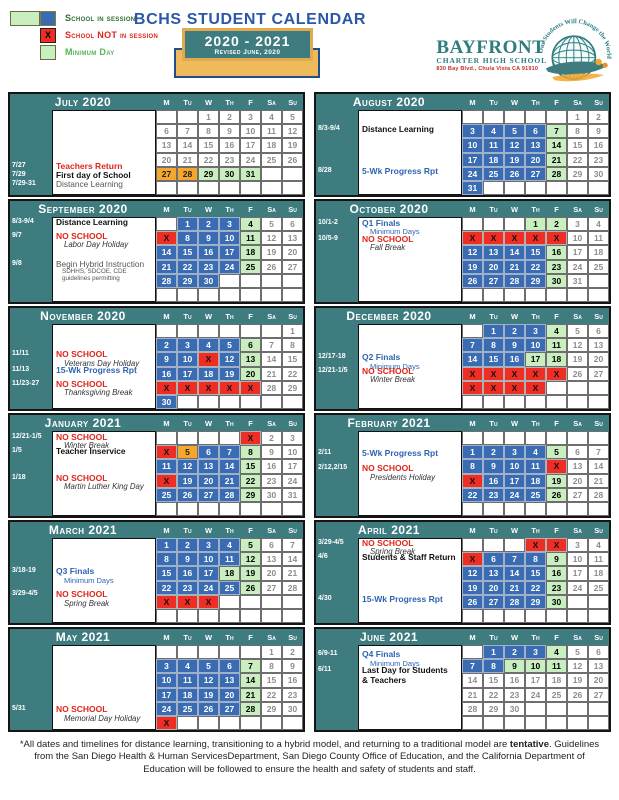 Image resolution: width=619 pixels, height=800 pixels. Describe the element at coordinates (402, 599) in the screenshot. I see `note-line: 15-Wk Progress Rpt` at that location.